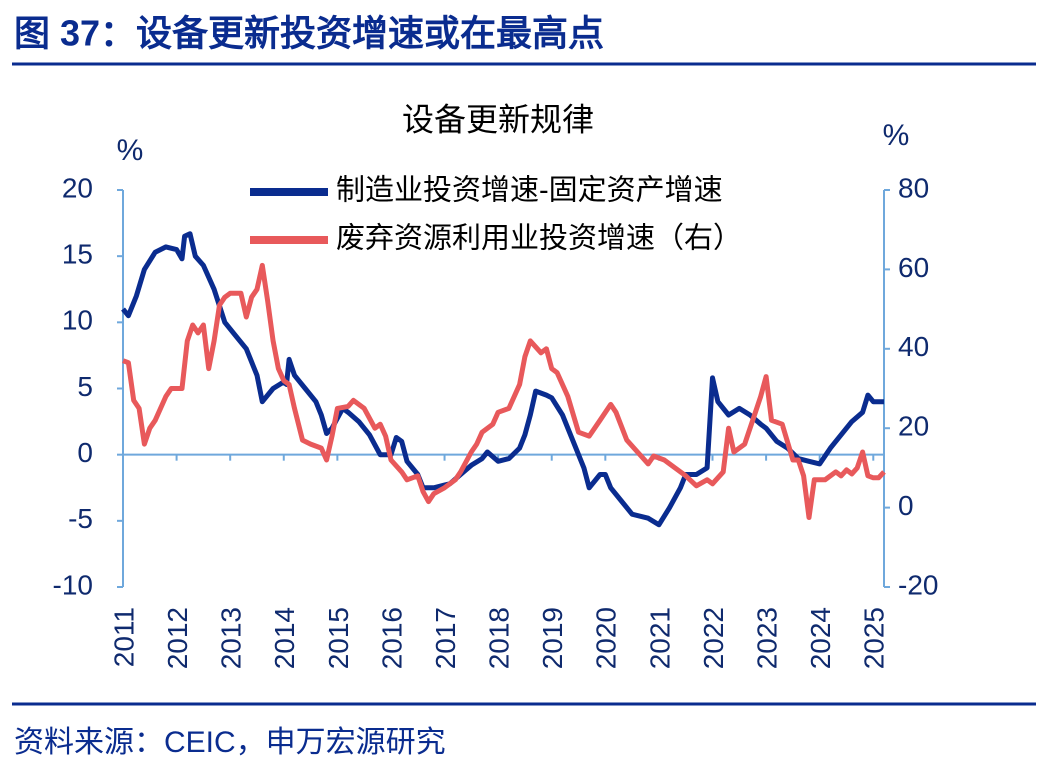  What do you see at coordinates (77, 320) in the screenshot?
I see `y-tick-label: 10` at bounding box center [77, 320].